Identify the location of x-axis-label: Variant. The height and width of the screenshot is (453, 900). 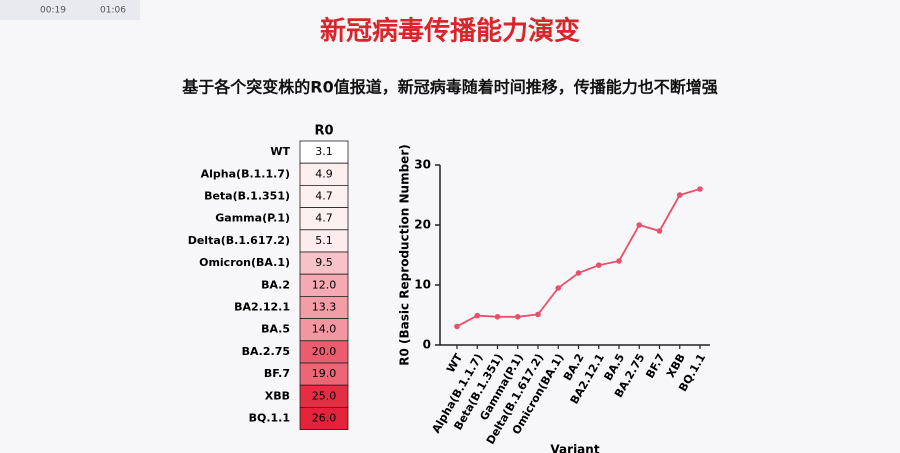
(574, 448).